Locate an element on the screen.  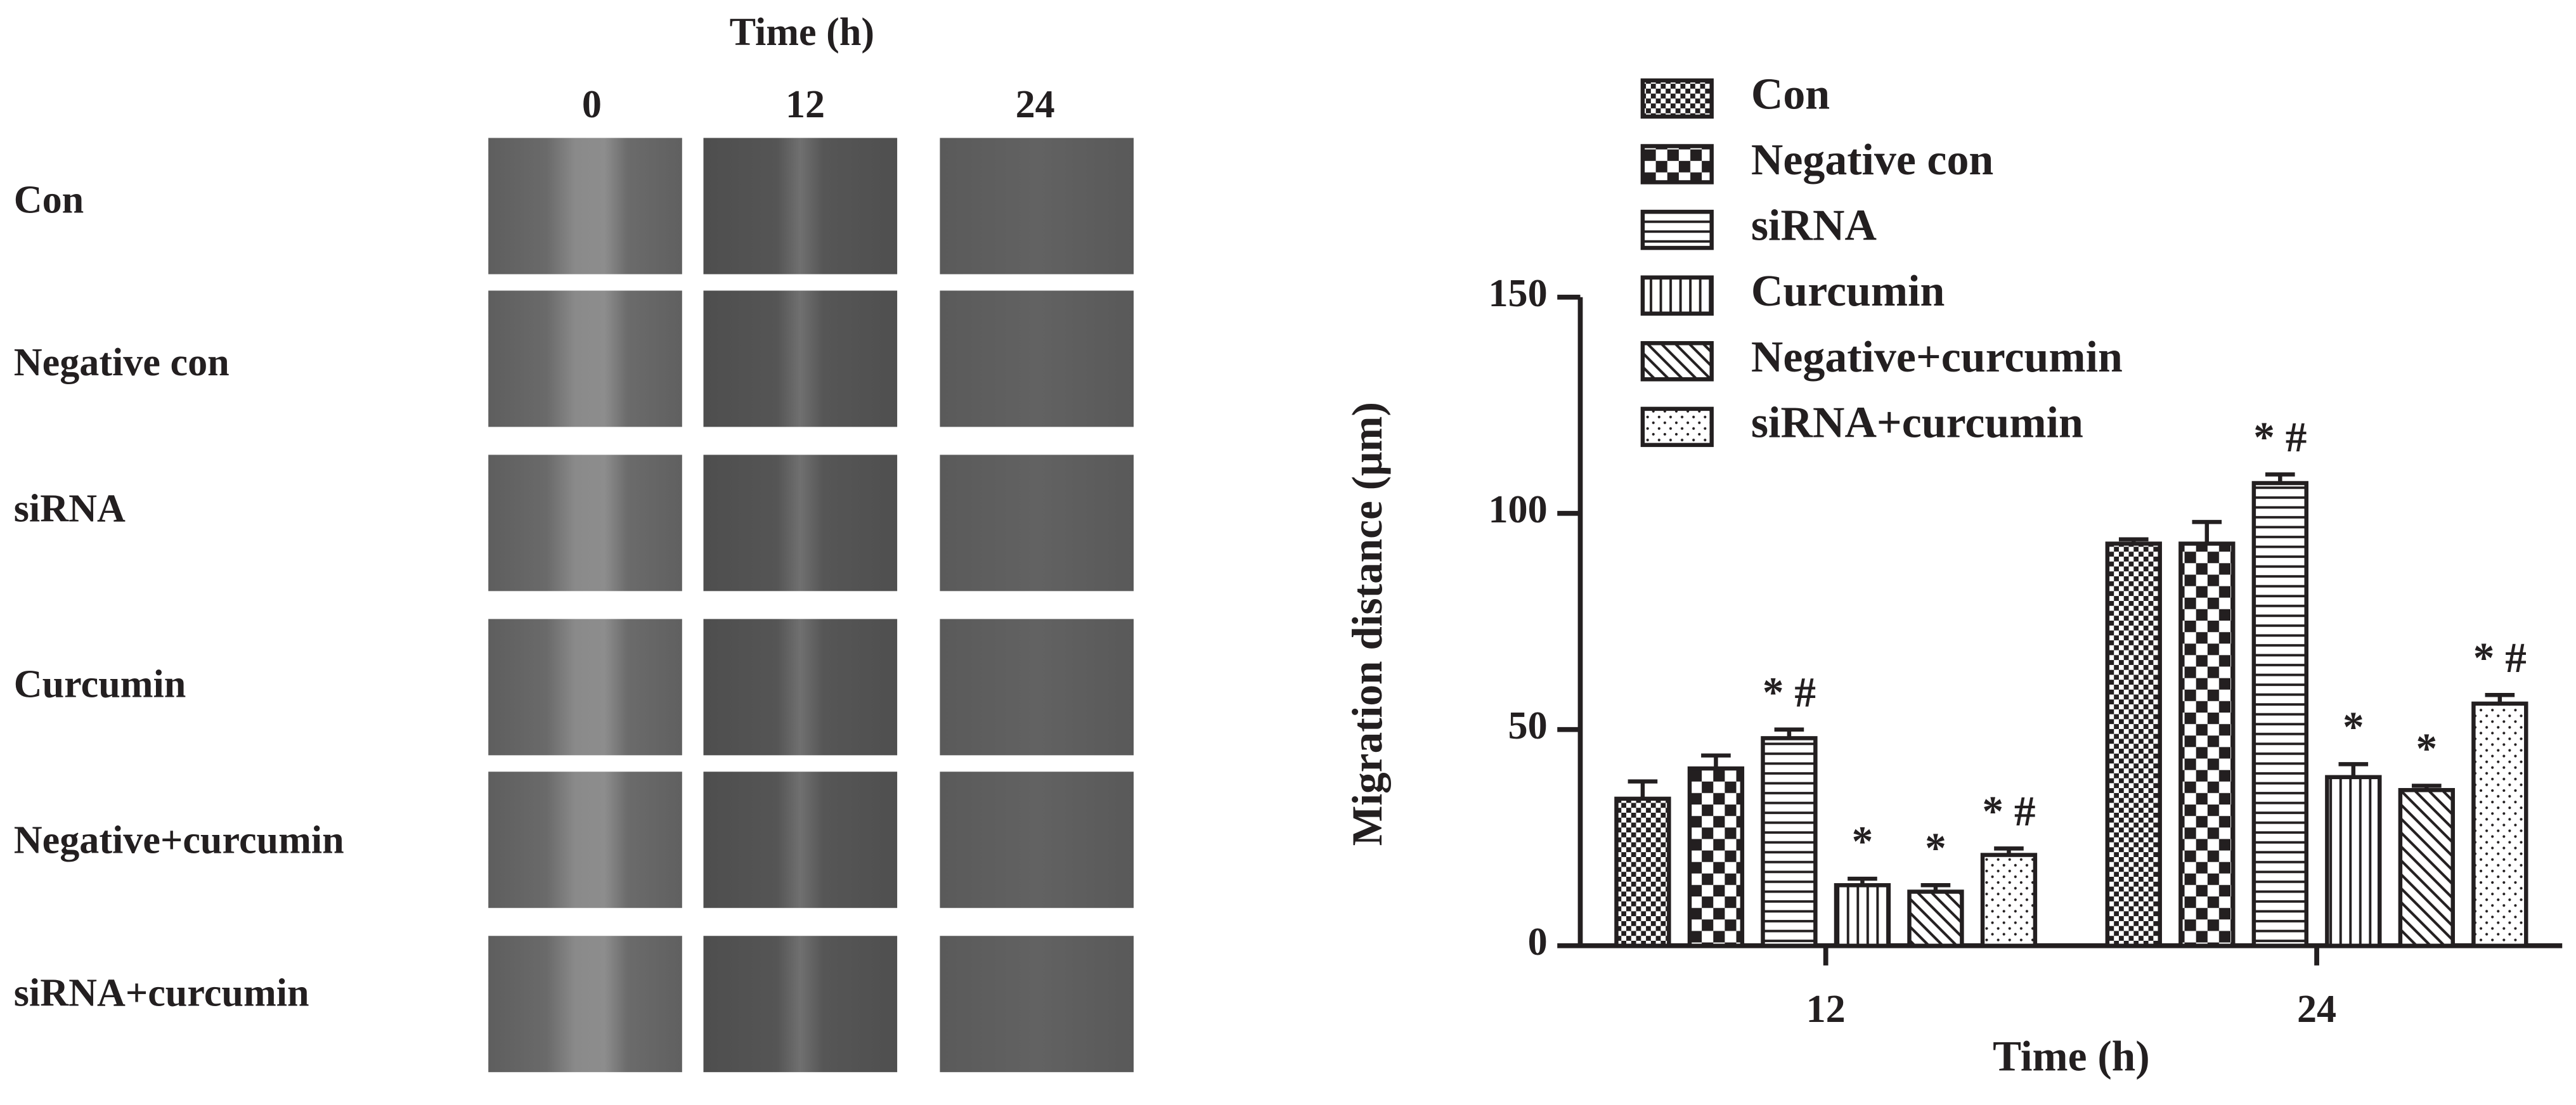
column-label: 12 is located at coordinates (805, 104).